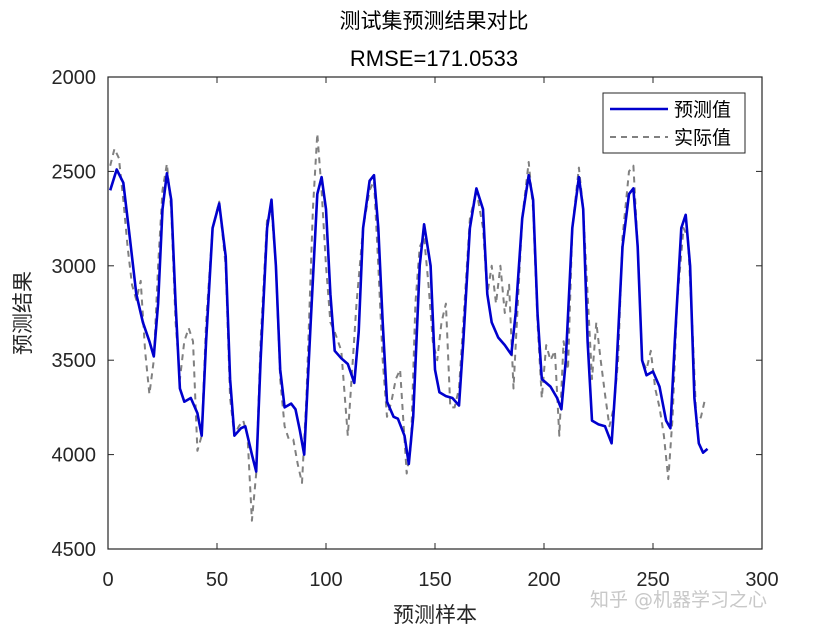 The height and width of the screenshot is (630, 840). What do you see at coordinates (74, 361) in the screenshot?
I see `y-tick-label: 3500` at bounding box center [74, 361].